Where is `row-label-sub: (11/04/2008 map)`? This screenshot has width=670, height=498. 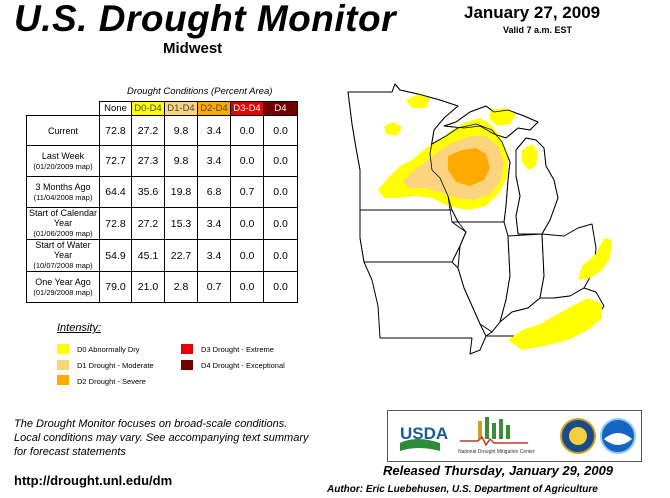
row-label-sub: (11/04/2008 map) is located at coordinates (63, 197).